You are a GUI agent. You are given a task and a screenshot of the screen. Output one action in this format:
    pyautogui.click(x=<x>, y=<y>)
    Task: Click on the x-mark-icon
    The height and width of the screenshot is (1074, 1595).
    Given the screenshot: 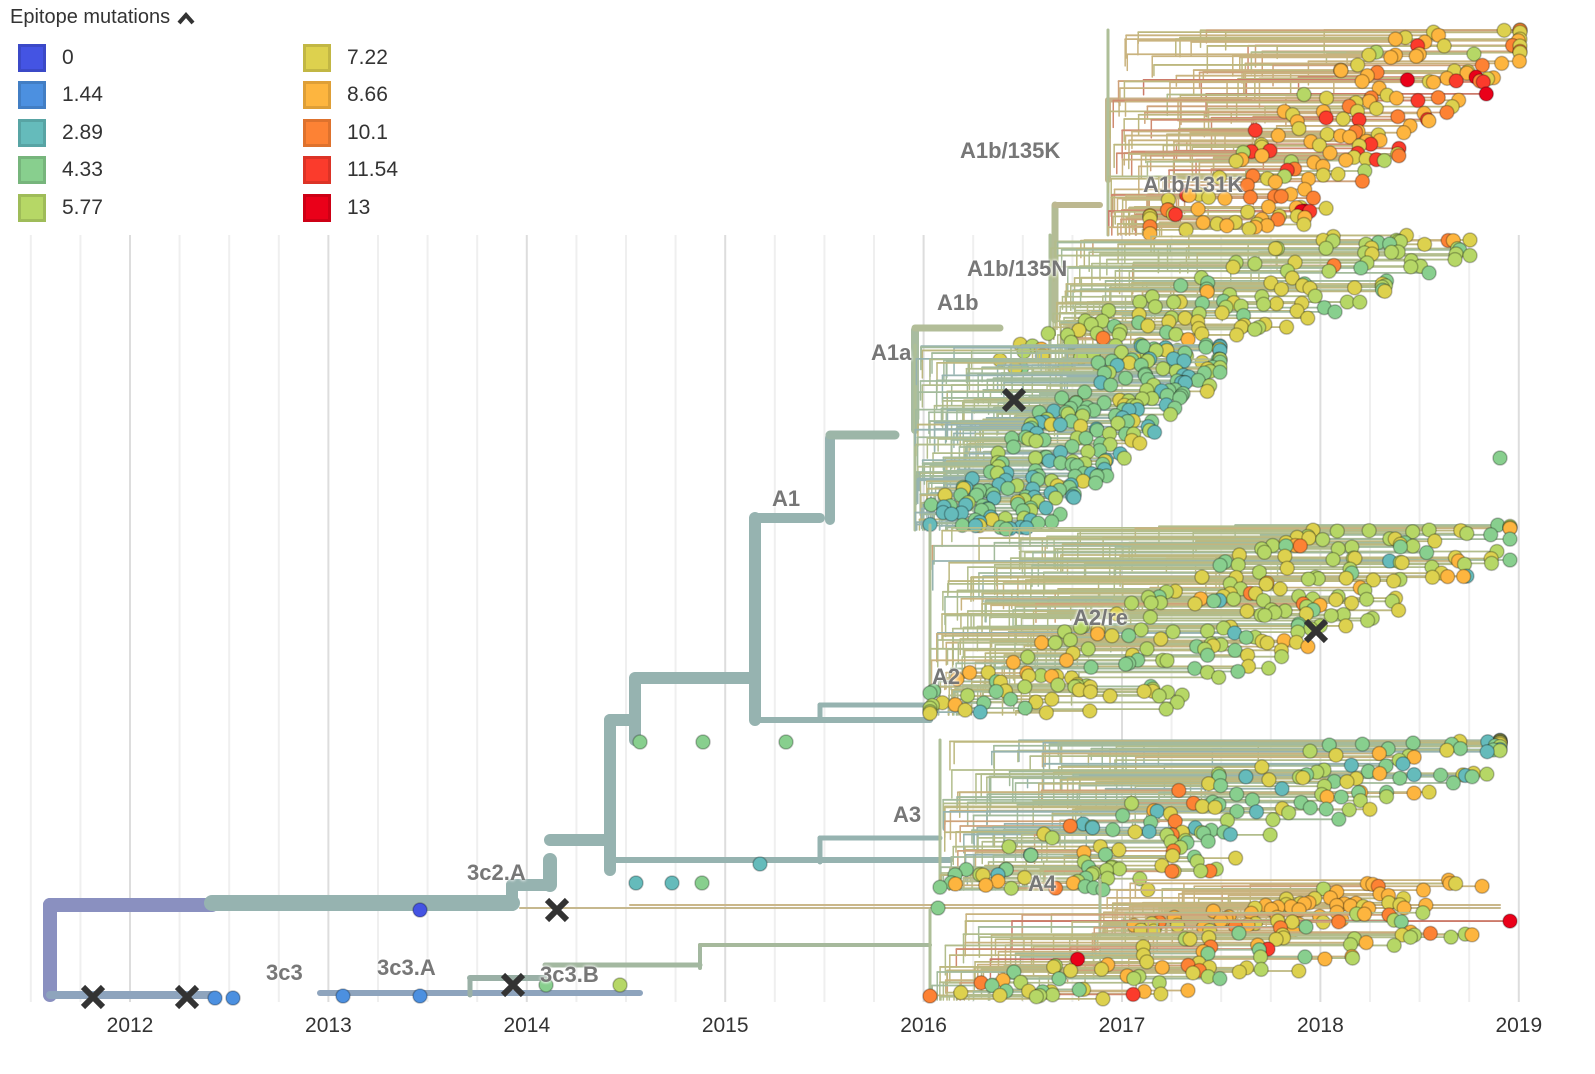 What is the action you would take?
    pyautogui.click(x=513, y=985)
    